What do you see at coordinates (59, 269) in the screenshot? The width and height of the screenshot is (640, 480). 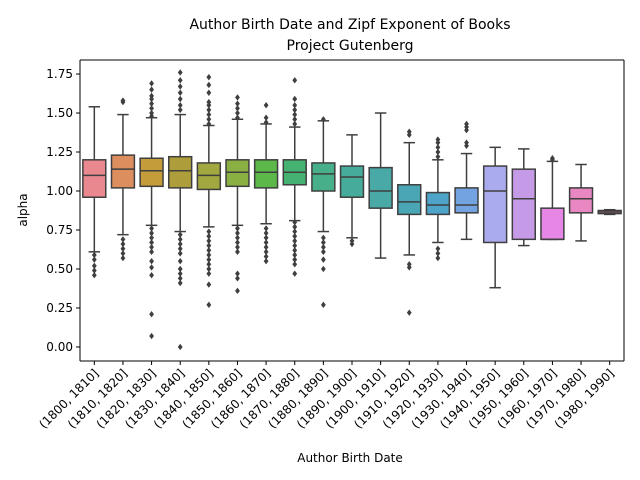 I see `y-tick-label: 0.50` at bounding box center [59, 269].